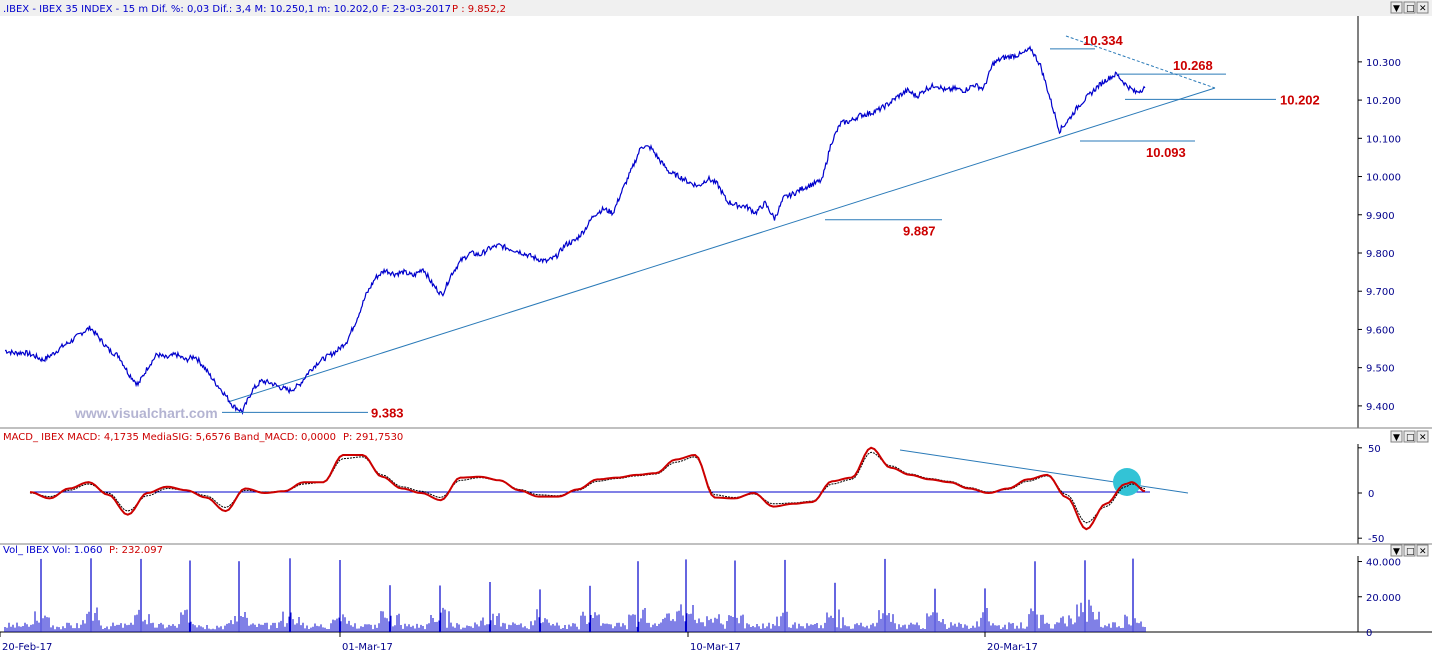 This screenshot has width=1432, height=652. I want to click on price-maximize-icon: □, so click(1410, 9).